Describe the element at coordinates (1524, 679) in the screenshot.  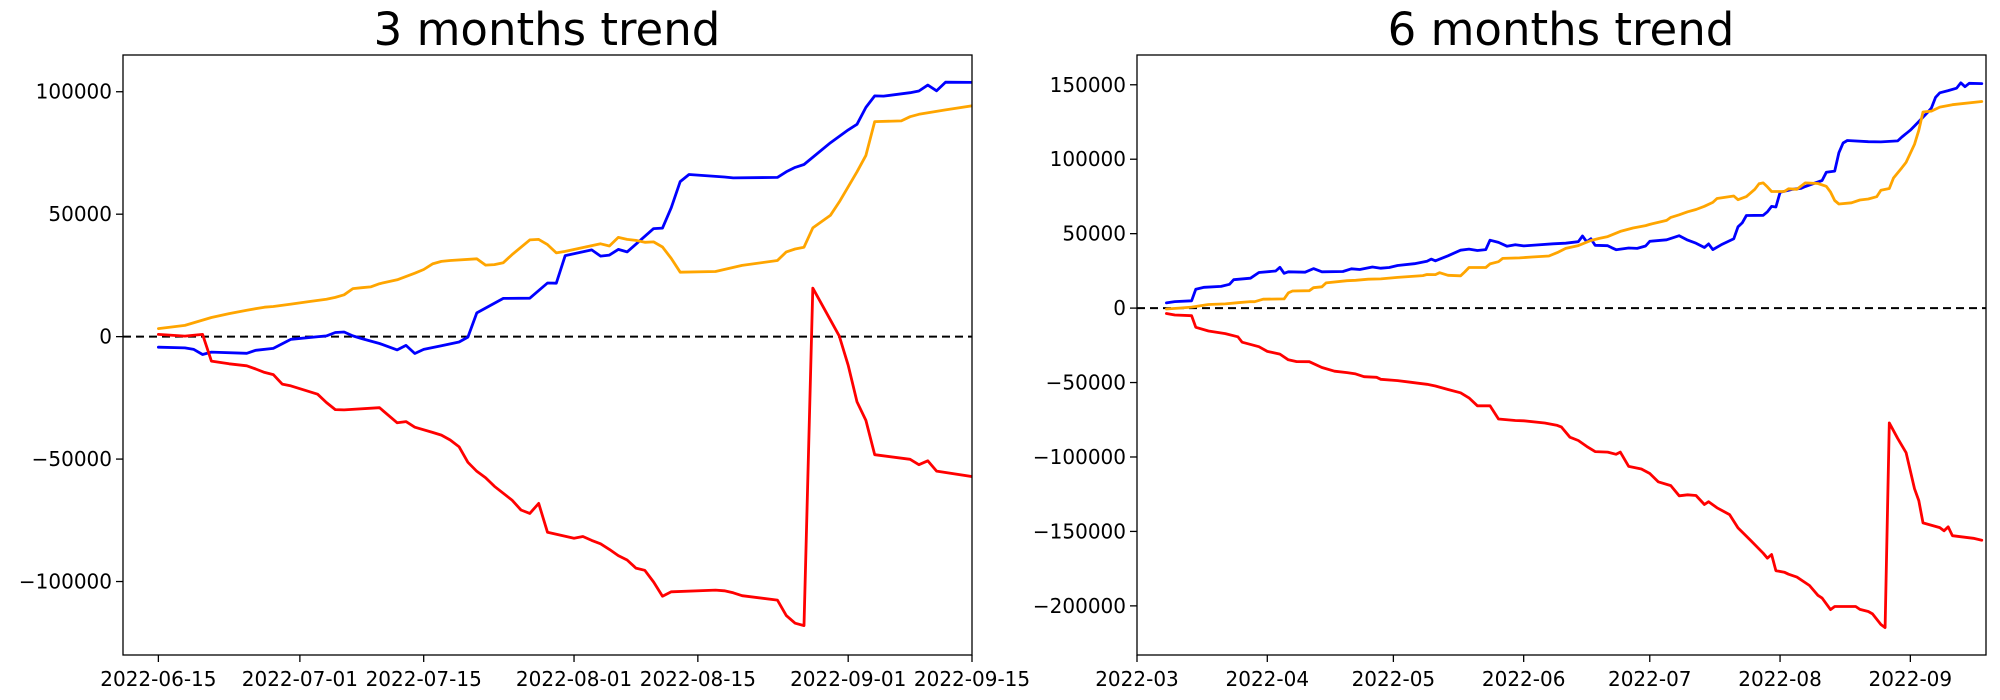
I see `x-tick-label: 2022-06` at that location.